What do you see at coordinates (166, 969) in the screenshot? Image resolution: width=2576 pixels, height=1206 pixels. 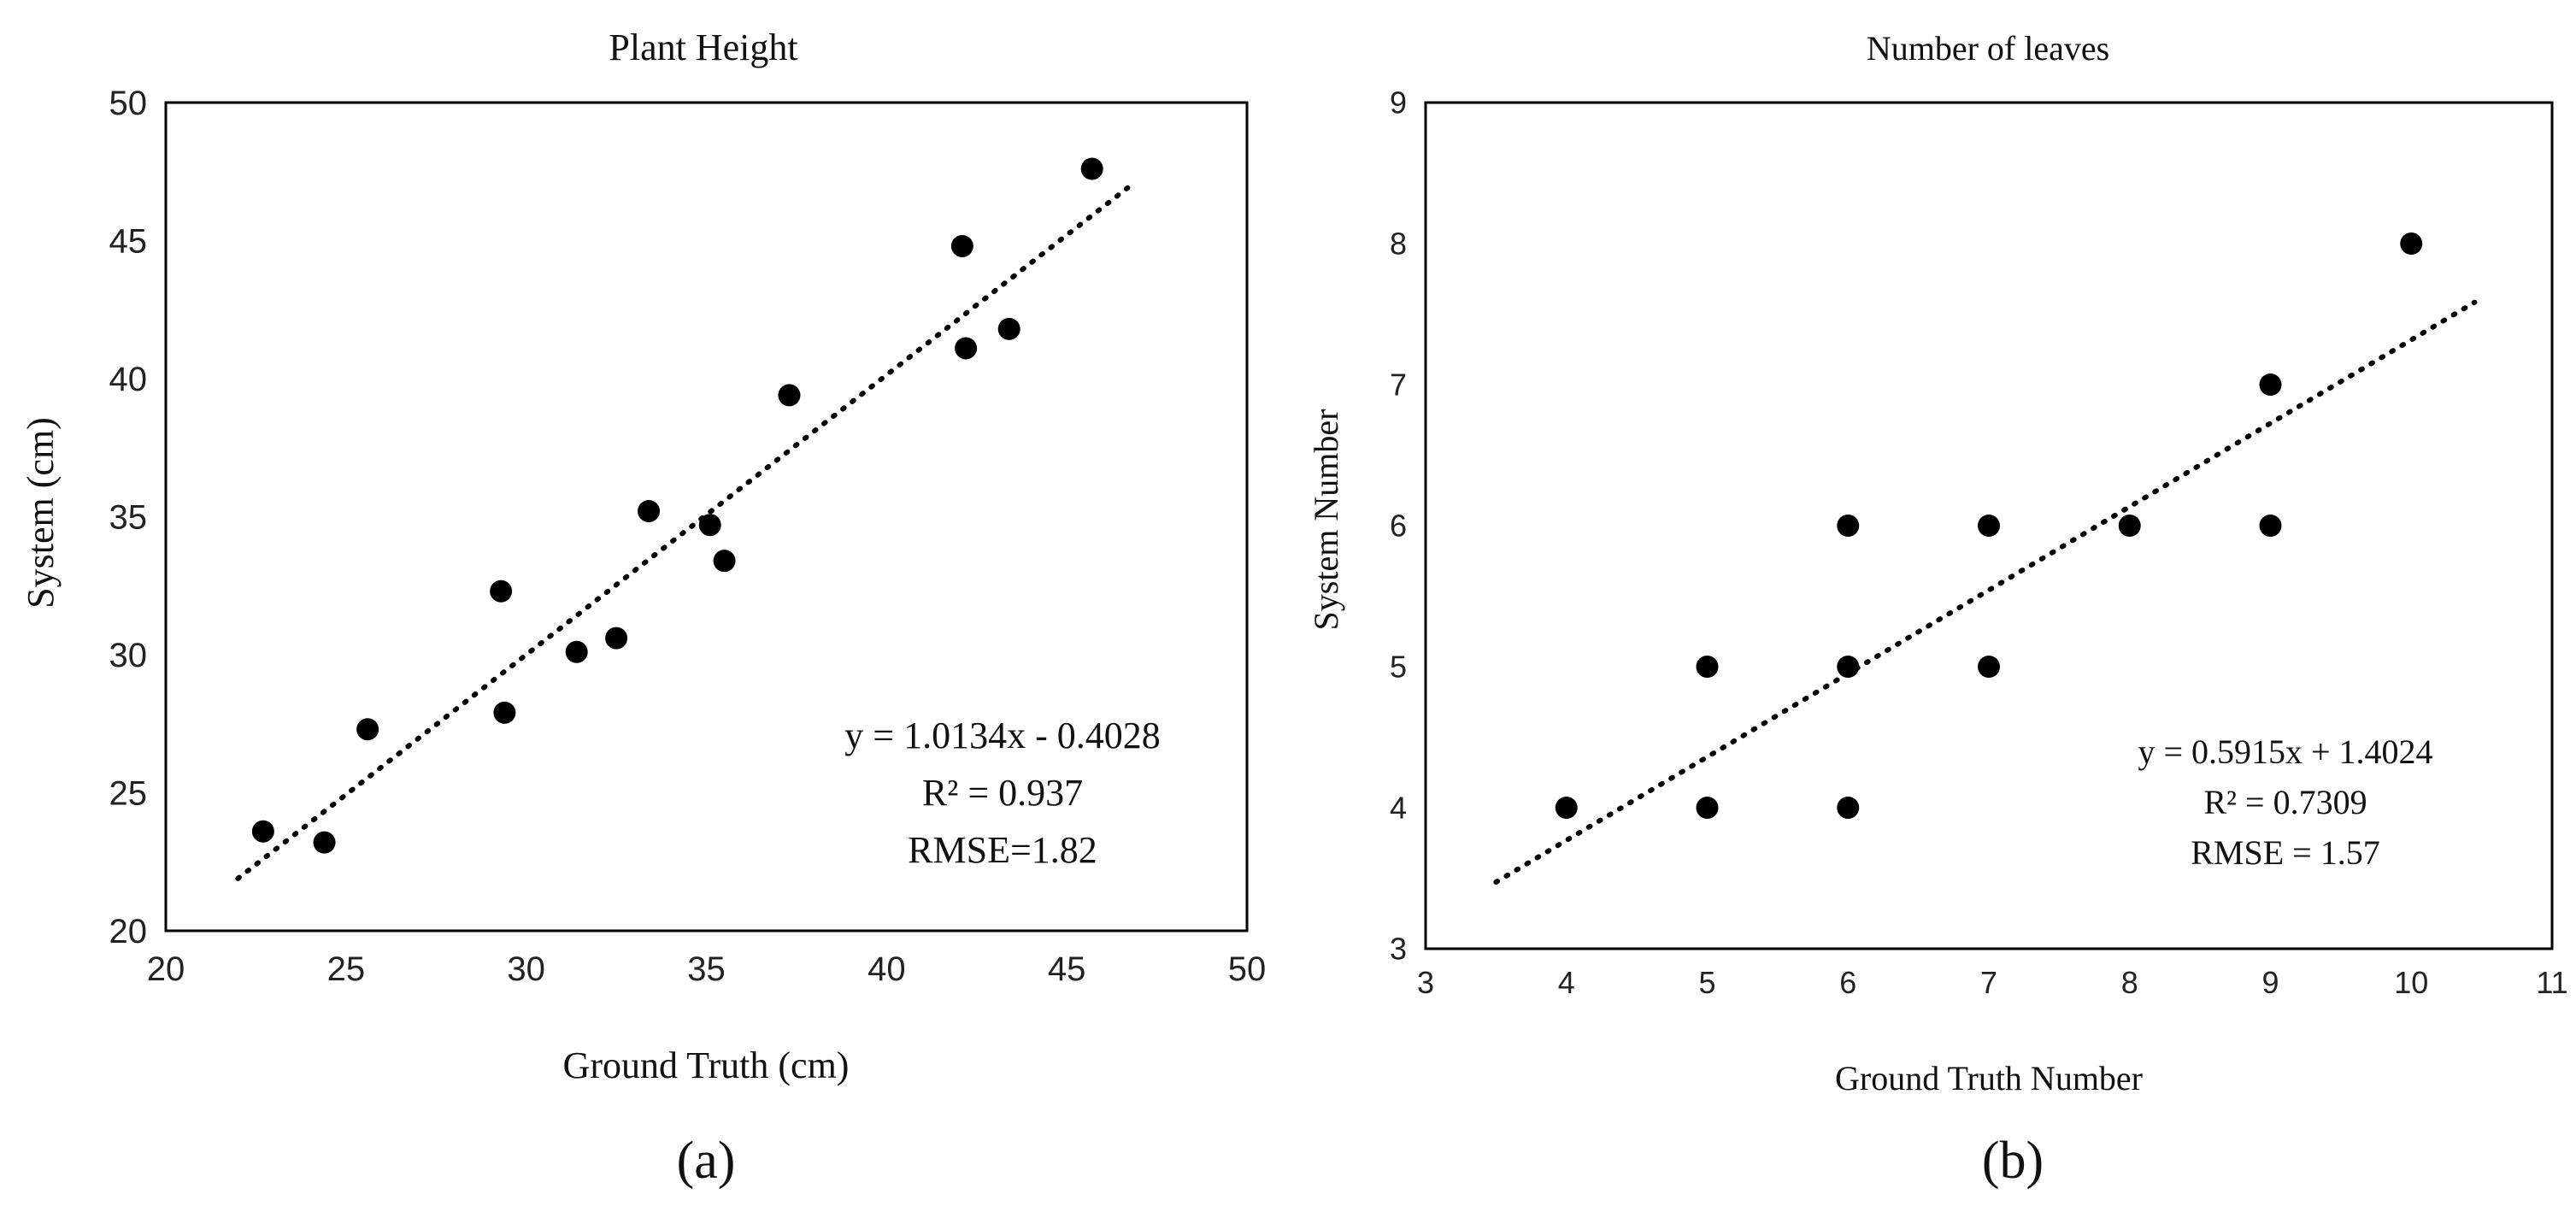 I see `x-tick-label: 20` at bounding box center [166, 969].